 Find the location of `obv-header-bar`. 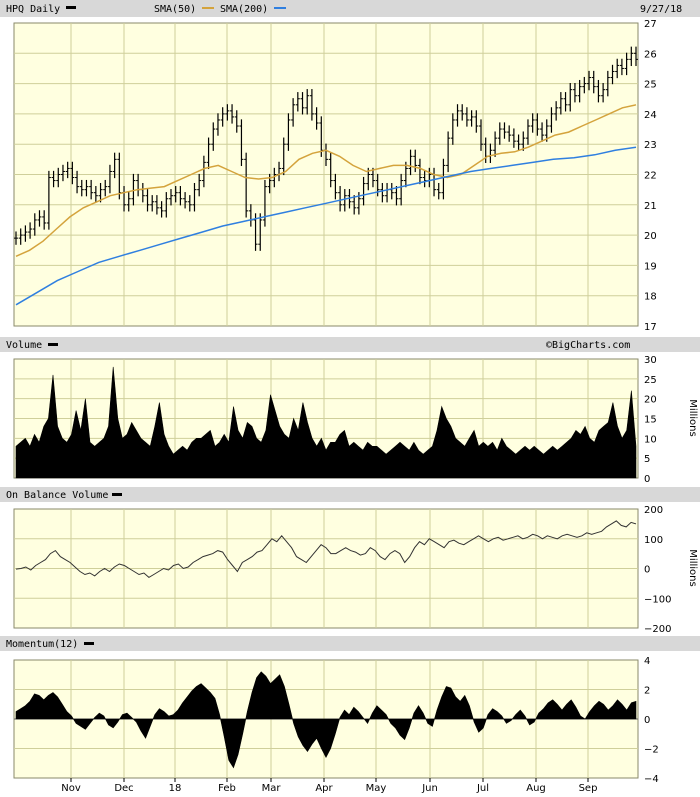

obv-header-bar is located at coordinates (350, 494).